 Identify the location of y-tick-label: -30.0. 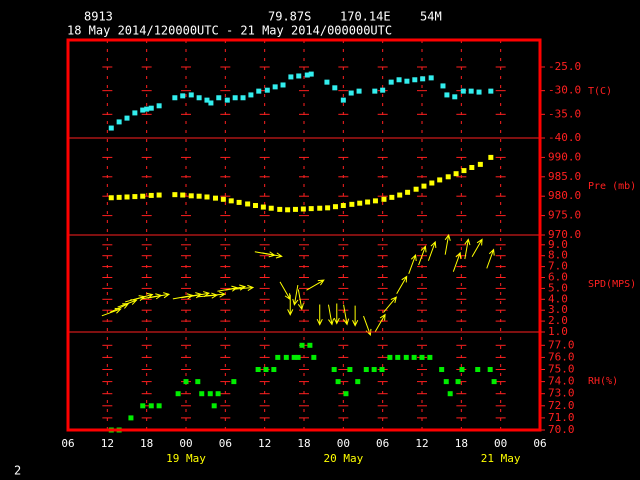
(564, 90).